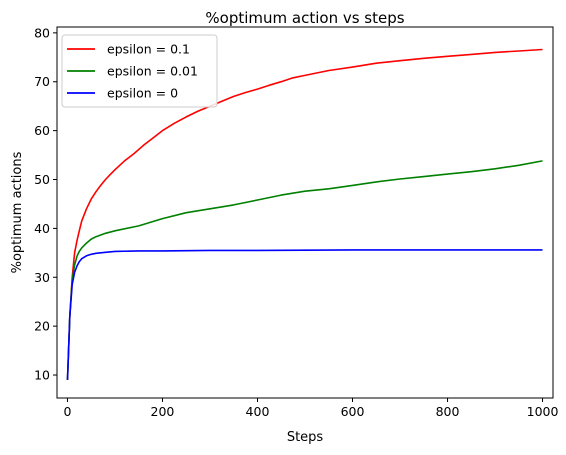 The image size is (566, 455). I want to click on legend-label-0: epsilon = 0.1, so click(148, 49).